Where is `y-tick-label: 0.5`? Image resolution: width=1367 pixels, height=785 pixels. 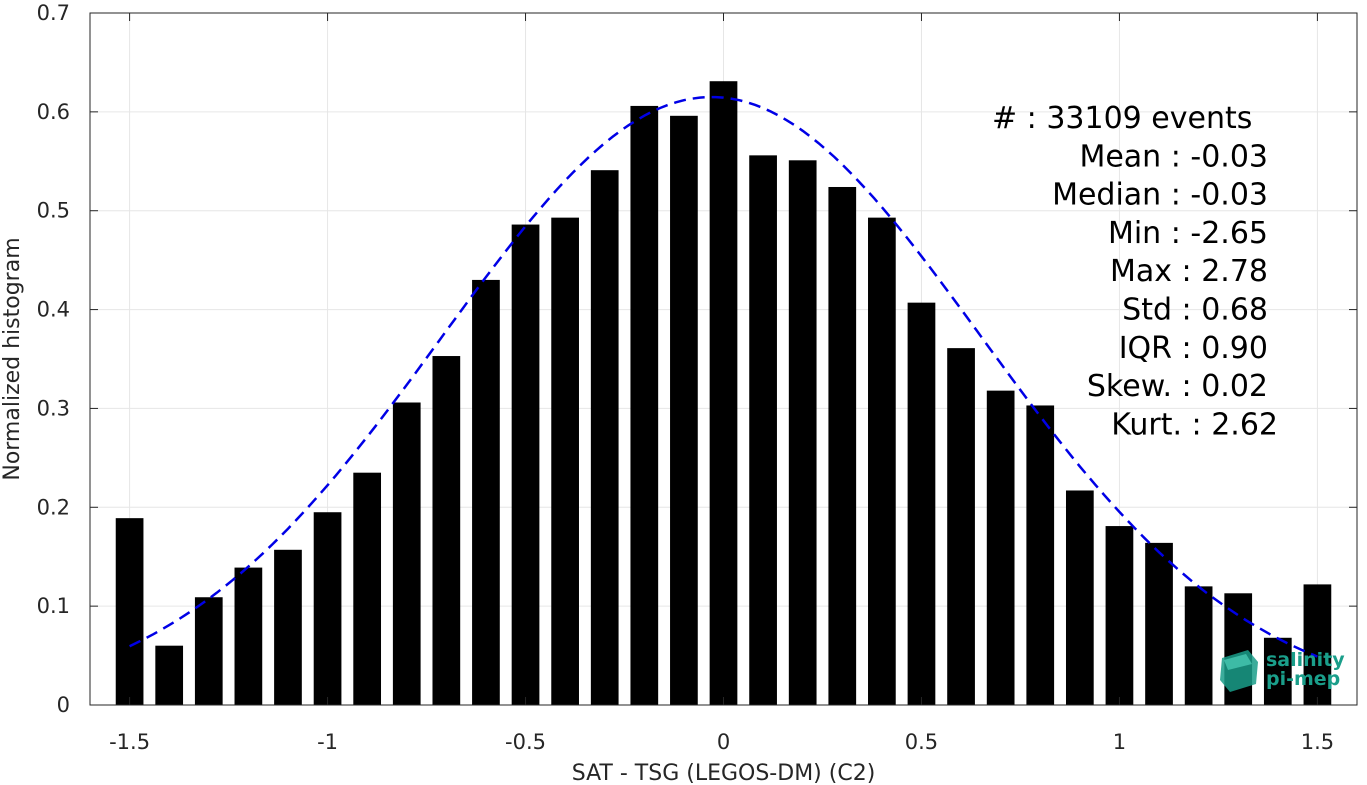 y-tick-label: 0.5 is located at coordinates (53, 211).